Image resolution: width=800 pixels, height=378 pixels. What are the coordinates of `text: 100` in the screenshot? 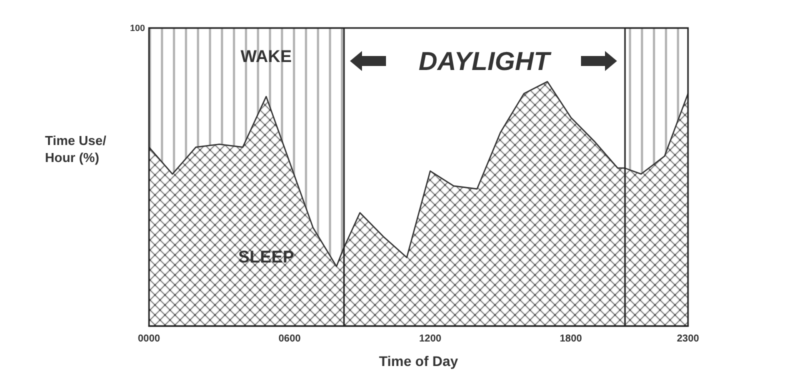 It's located at (137, 28).